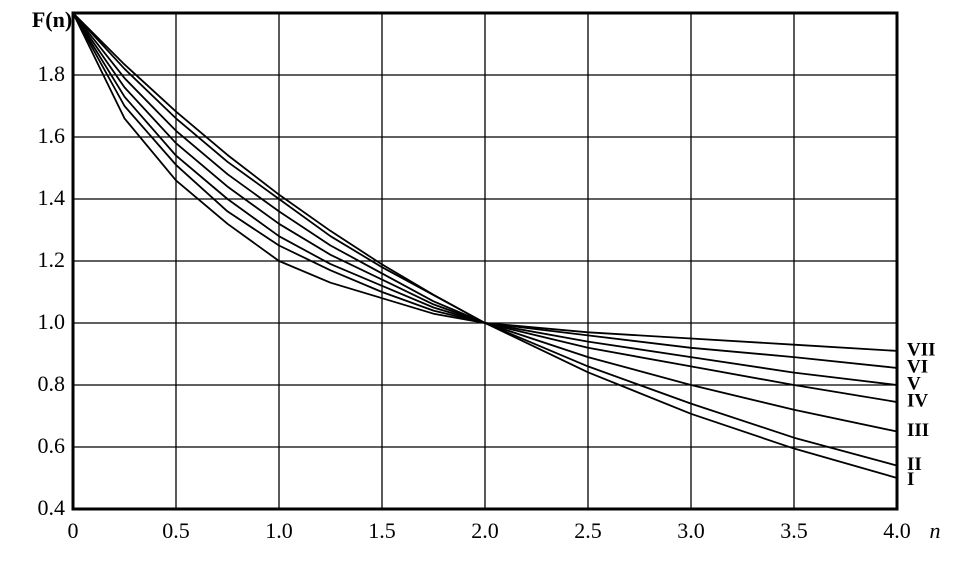  I want to click on y-tick-label: 1.0, so click(52, 321).